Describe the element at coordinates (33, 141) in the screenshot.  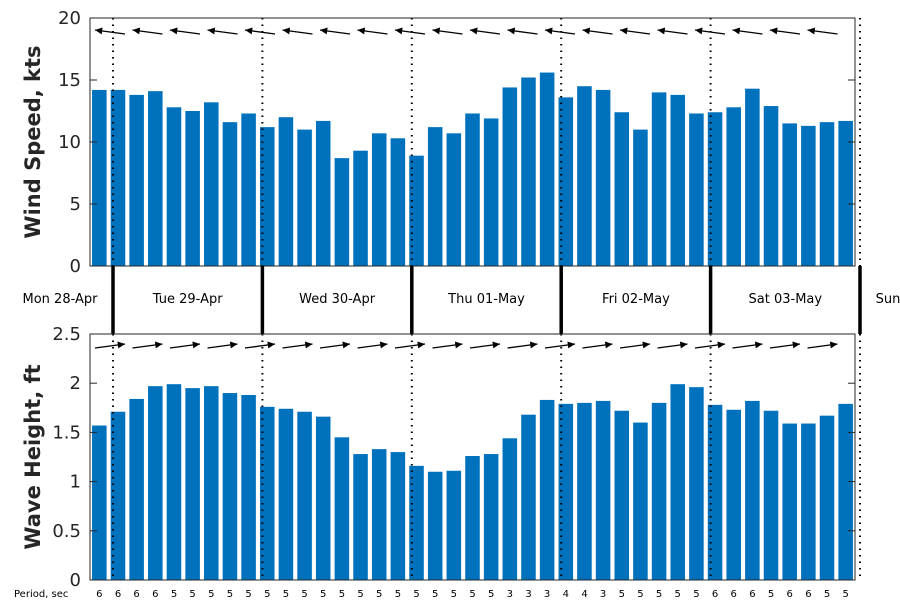
I see `y-axis-label: Wind Speed, kts` at that location.